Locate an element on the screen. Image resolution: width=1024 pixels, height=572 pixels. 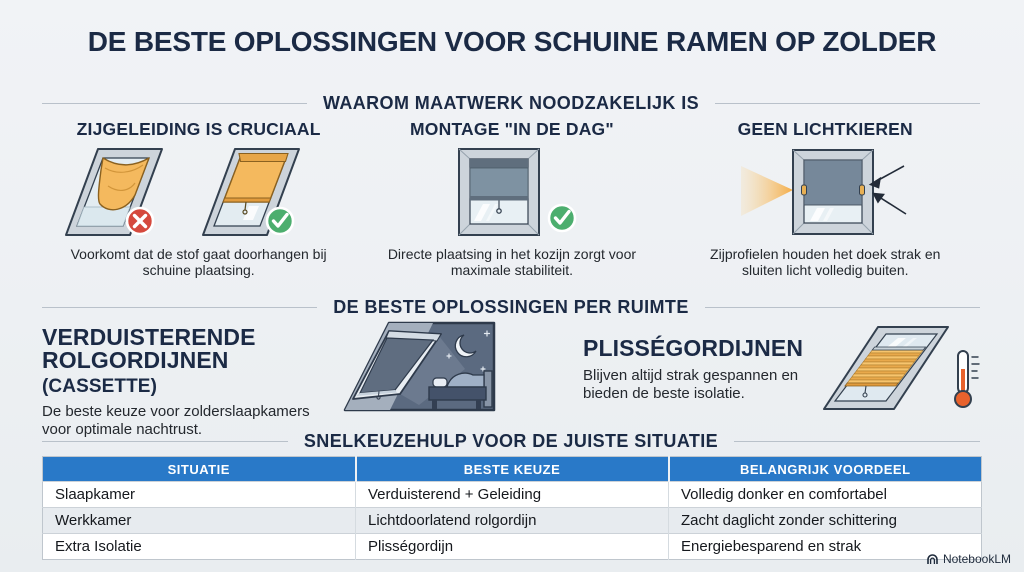
pressure-arrows-icon is located at coordinates (887, 190).